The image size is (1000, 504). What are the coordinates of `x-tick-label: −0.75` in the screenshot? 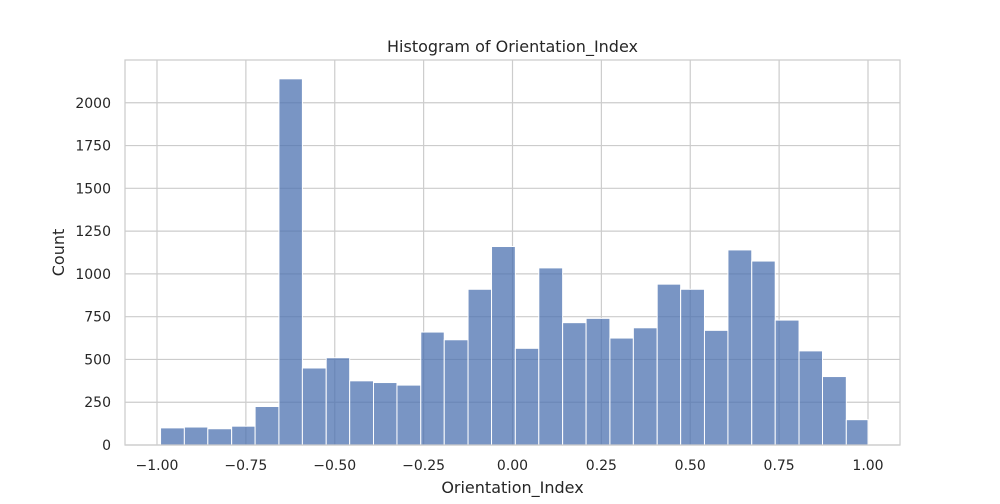 It's located at (245, 466).